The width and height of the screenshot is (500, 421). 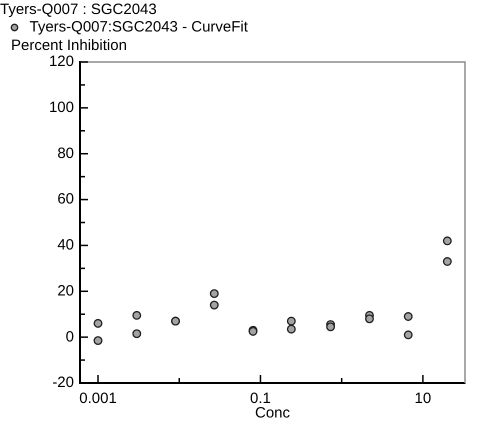 What do you see at coordinates (260, 399) in the screenshot?
I see `x-tick-label: 0.1` at bounding box center [260, 399].